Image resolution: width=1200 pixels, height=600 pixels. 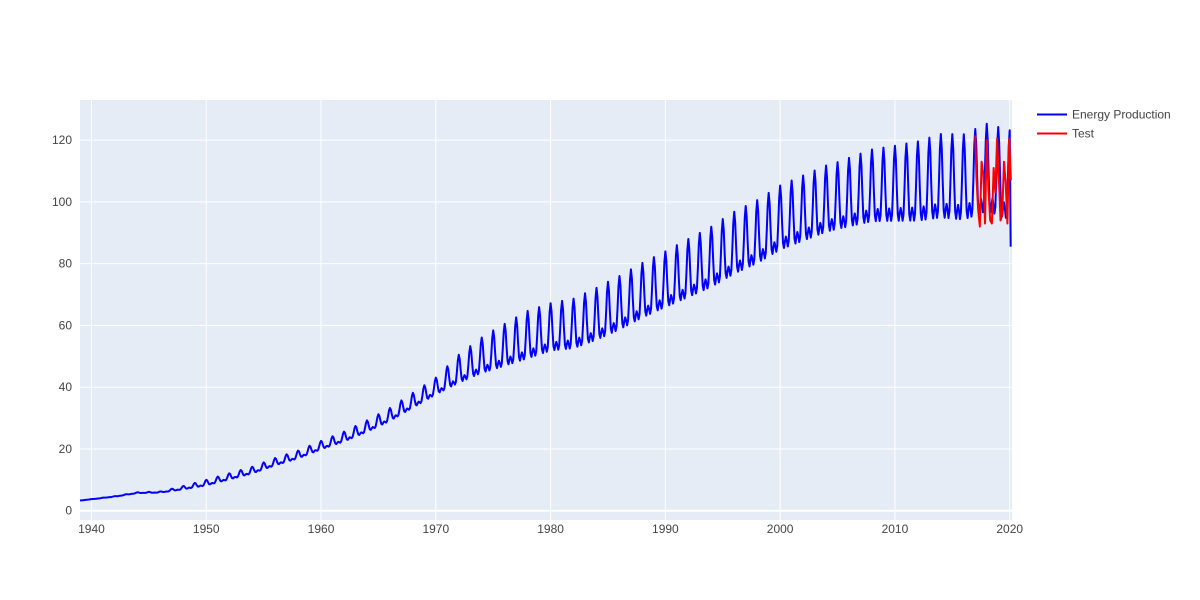 What do you see at coordinates (206, 529) in the screenshot?
I see `x-tick-label: 1950` at bounding box center [206, 529].